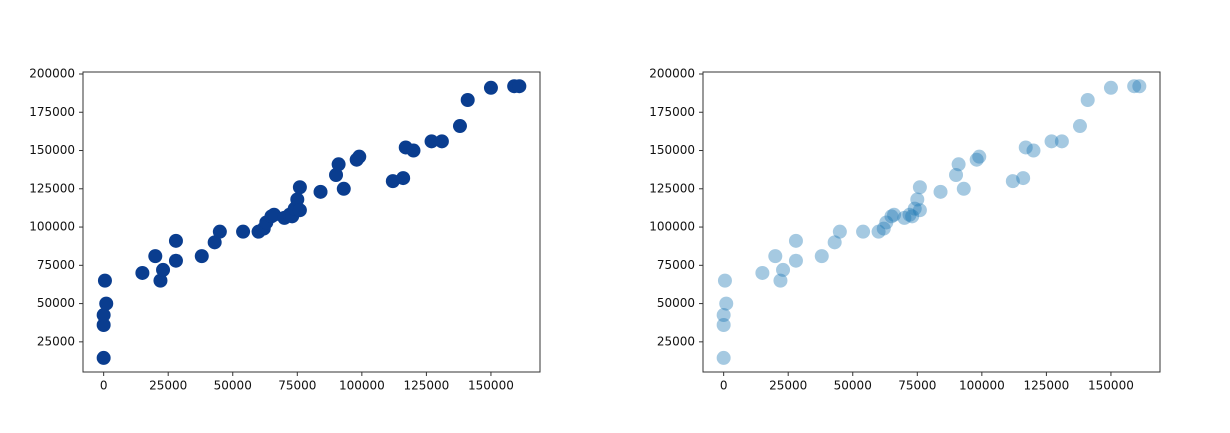 The image size is (1230, 433). What do you see at coordinates (56, 265) in the screenshot?
I see `y-tick-label: 75000` at bounding box center [56, 265].